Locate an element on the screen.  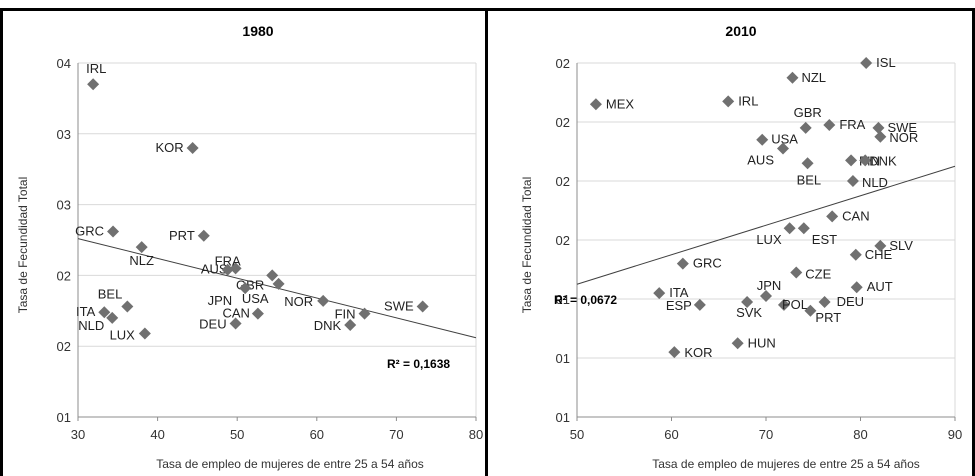
data-label-cze: CZE is located at coordinates (818, 273).